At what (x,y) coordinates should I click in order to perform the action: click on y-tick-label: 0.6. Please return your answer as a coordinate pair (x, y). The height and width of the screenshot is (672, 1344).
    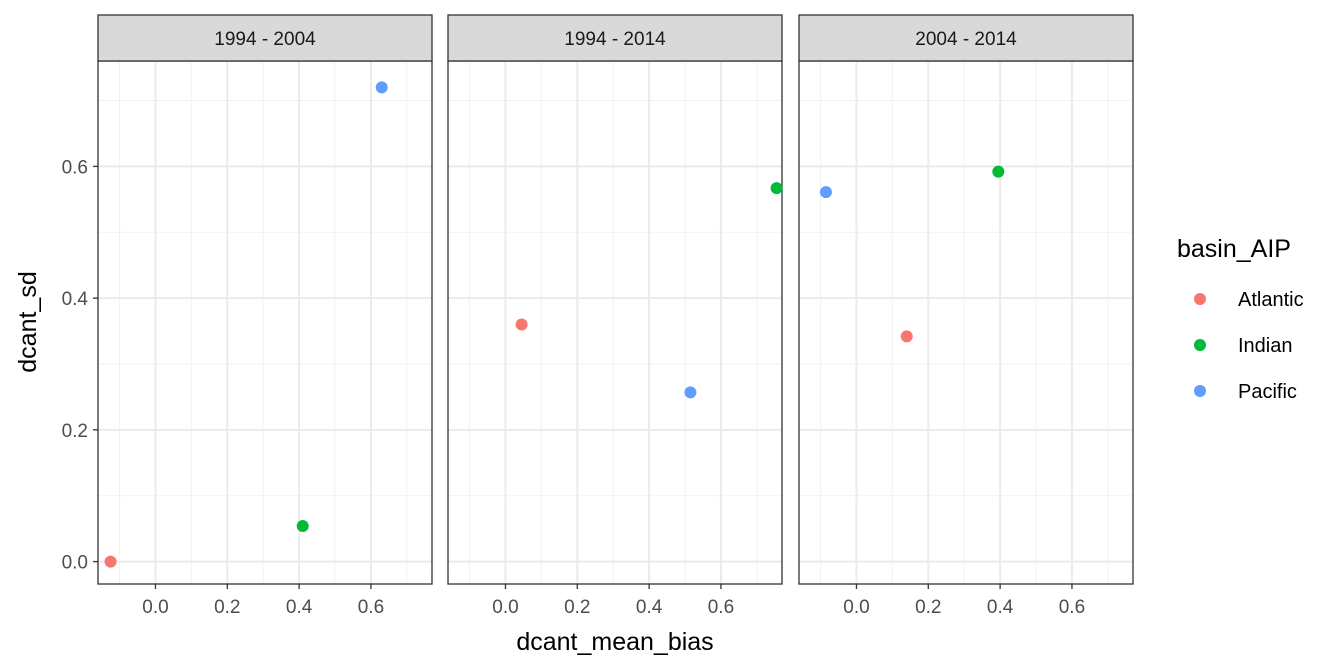
    Looking at the image, I should click on (75, 167).